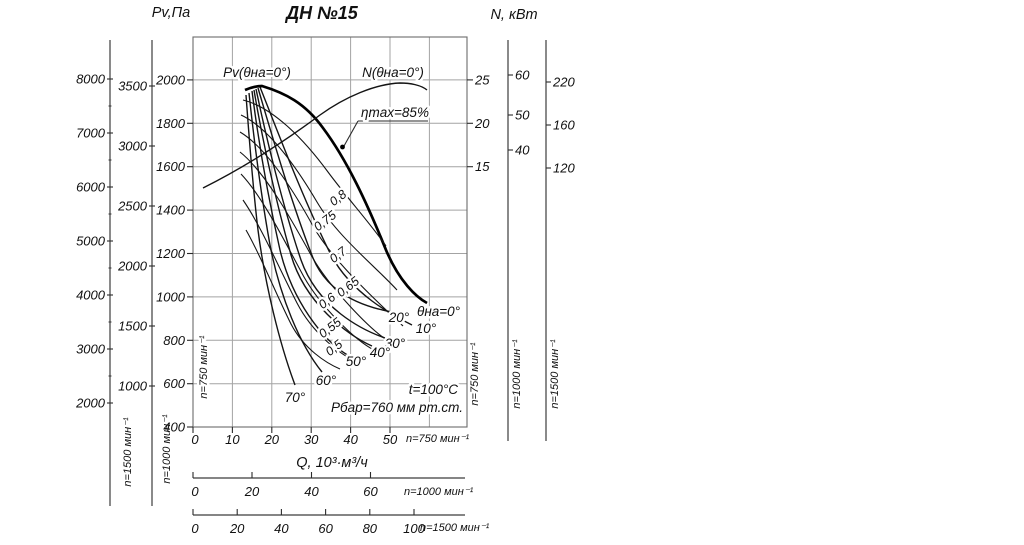  I want to click on q-axis-title: Q, 10³·м³/ч, so click(332, 463).